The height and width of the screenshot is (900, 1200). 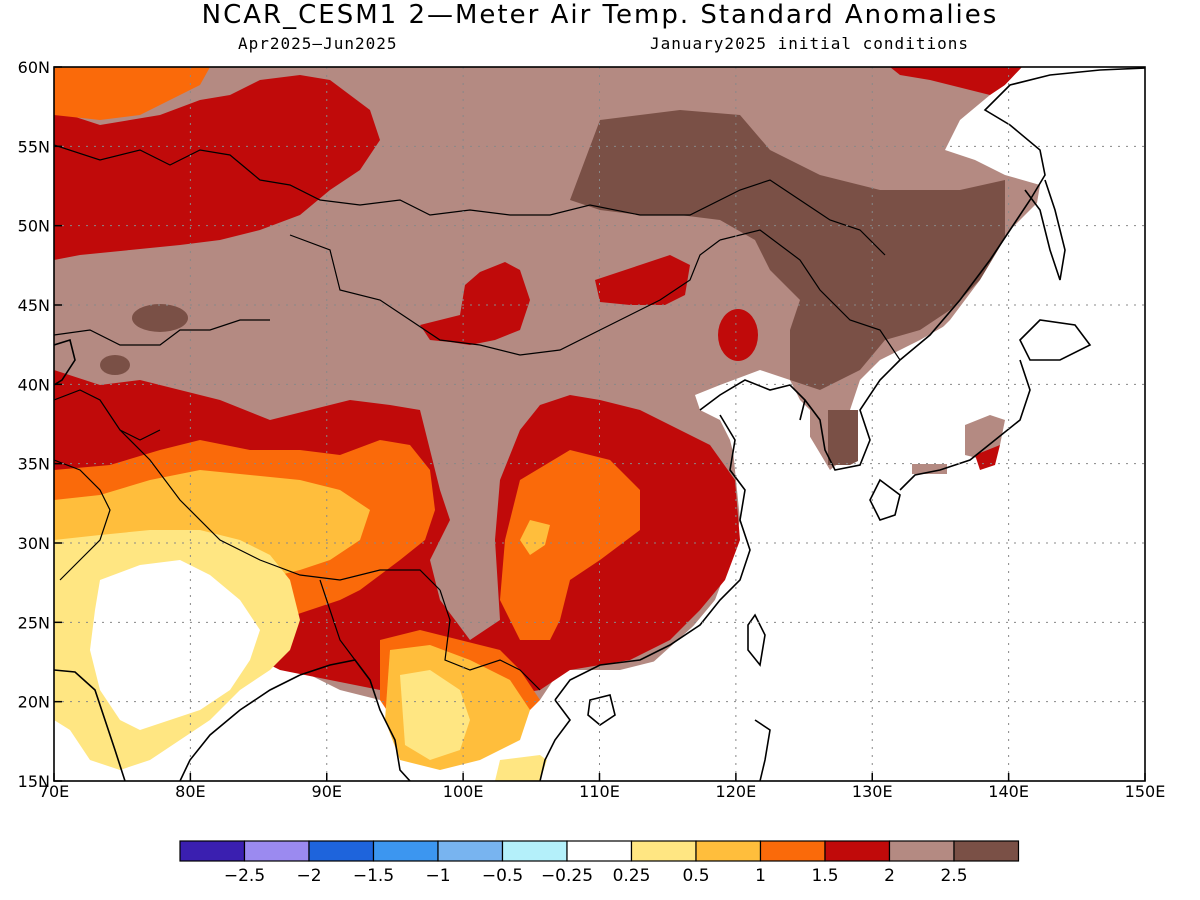 I want to click on longitude-axis: 70E 80E 90E 100E 110E 120E 130E 140E 150E, so click(x=602, y=787).